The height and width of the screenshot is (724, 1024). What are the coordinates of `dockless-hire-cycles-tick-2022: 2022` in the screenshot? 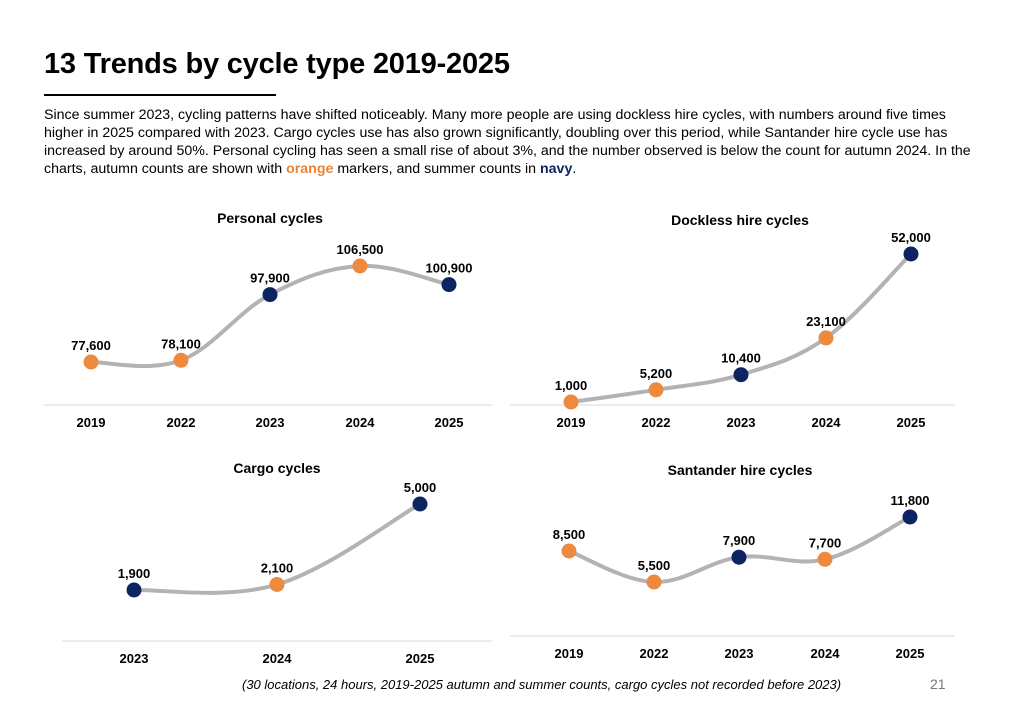 It's located at (656, 422).